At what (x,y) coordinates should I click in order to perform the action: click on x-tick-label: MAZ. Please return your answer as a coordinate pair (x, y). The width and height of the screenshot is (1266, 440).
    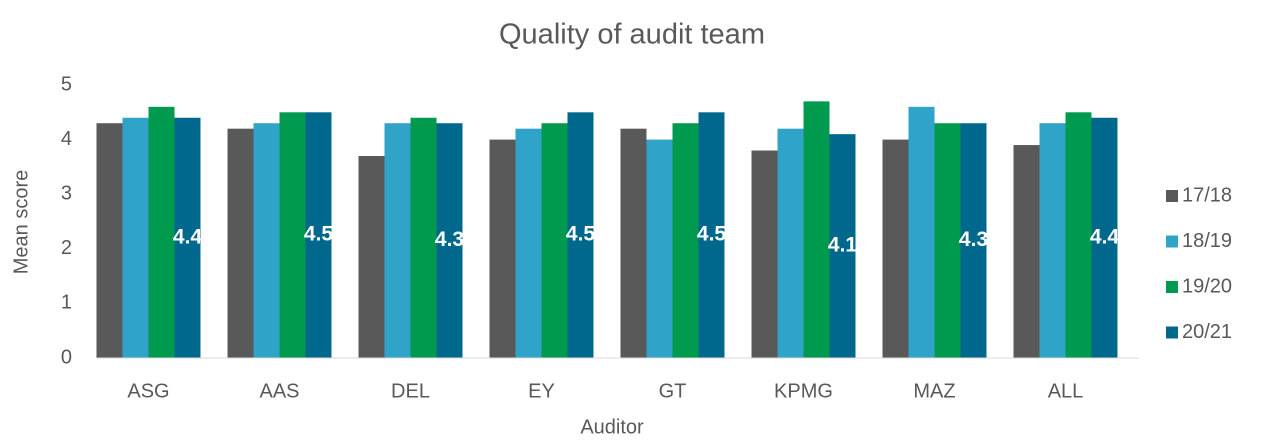
    Looking at the image, I should click on (934, 391).